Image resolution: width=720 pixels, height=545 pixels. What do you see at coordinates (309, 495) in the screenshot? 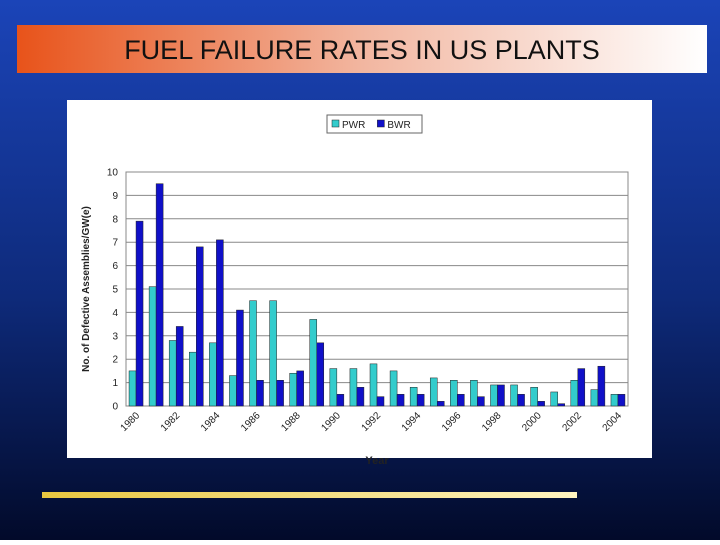
I see `divider` at bounding box center [309, 495].